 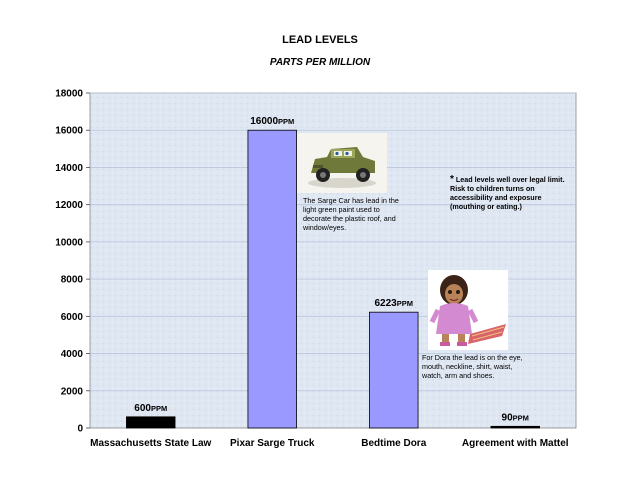 I want to click on y-tick-label: 12000, so click(x=69, y=205).